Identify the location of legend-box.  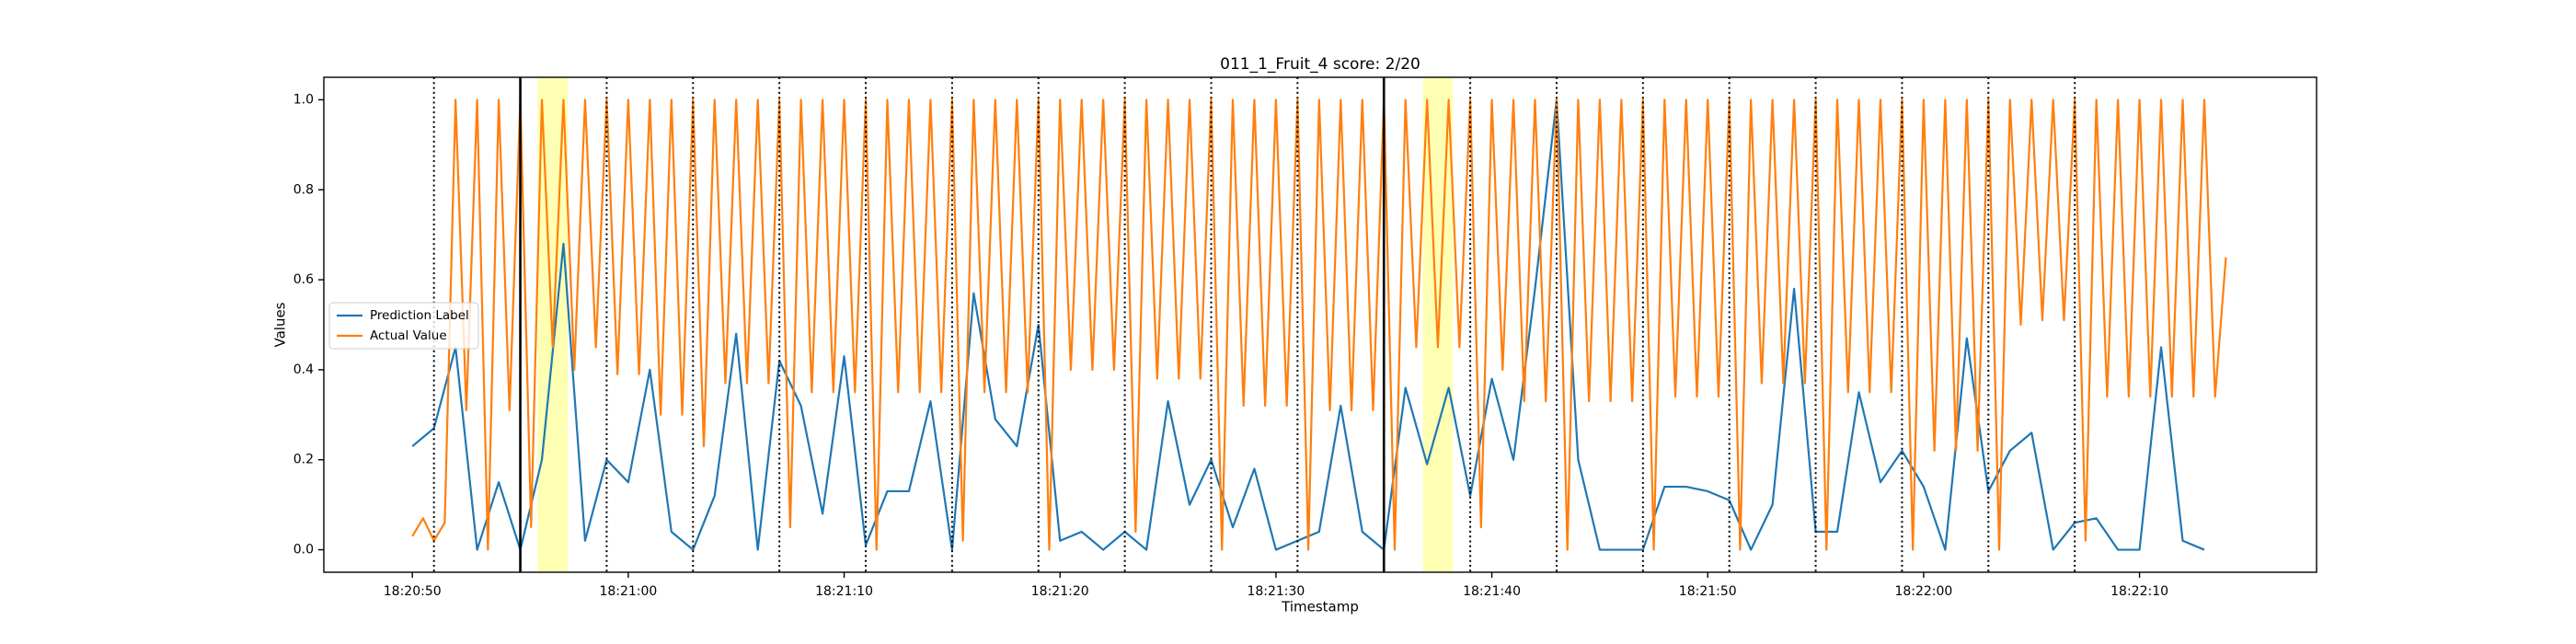
(403, 326).